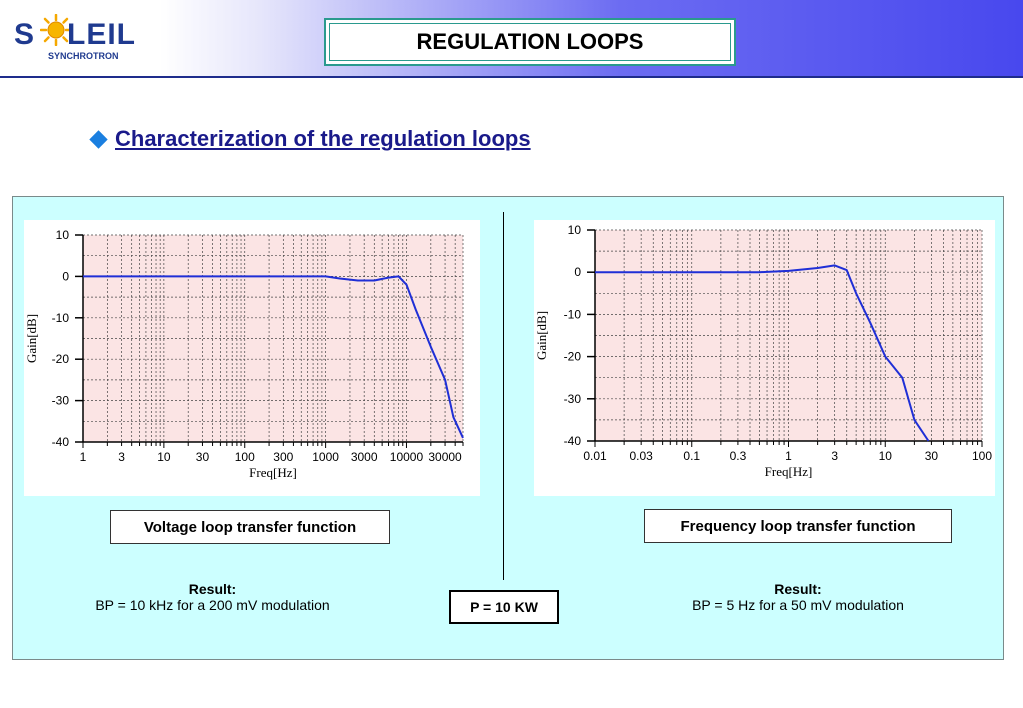  I want to click on x-tick-label: 30000, so click(445, 457).